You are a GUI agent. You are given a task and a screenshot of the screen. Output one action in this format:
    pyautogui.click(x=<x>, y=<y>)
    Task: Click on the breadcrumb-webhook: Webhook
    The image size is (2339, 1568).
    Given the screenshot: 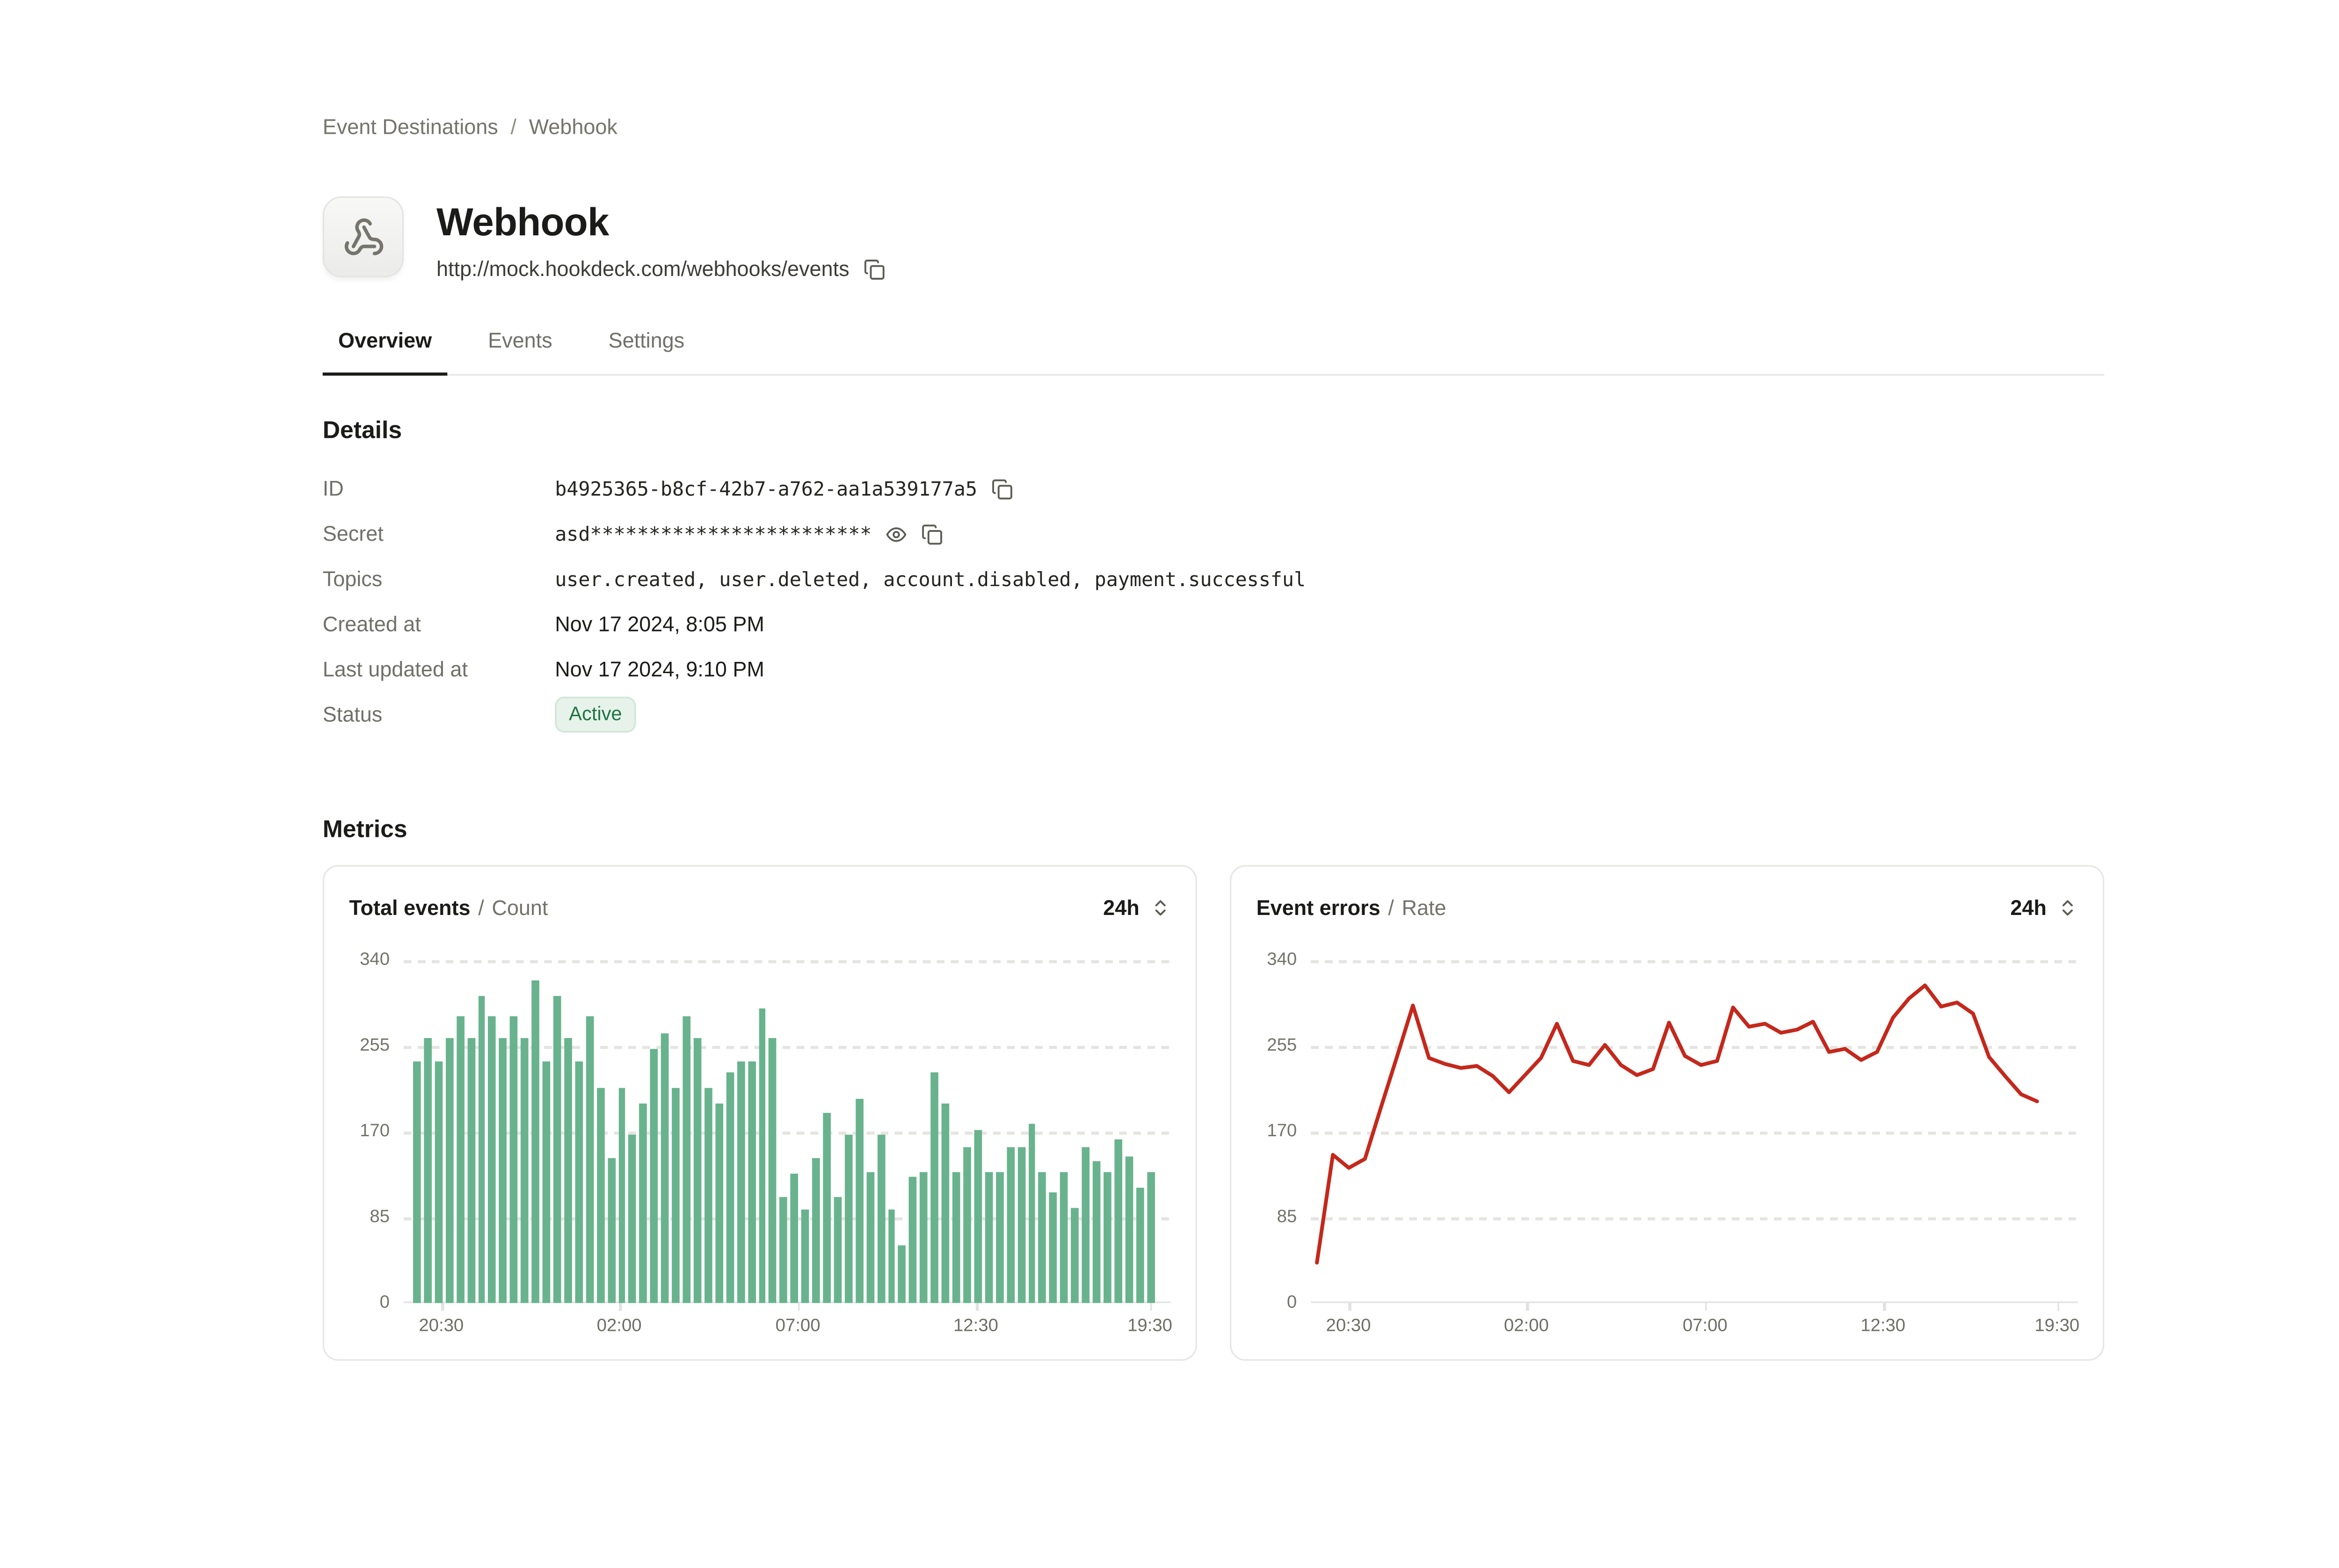 What is the action you would take?
    pyautogui.click(x=573, y=127)
    